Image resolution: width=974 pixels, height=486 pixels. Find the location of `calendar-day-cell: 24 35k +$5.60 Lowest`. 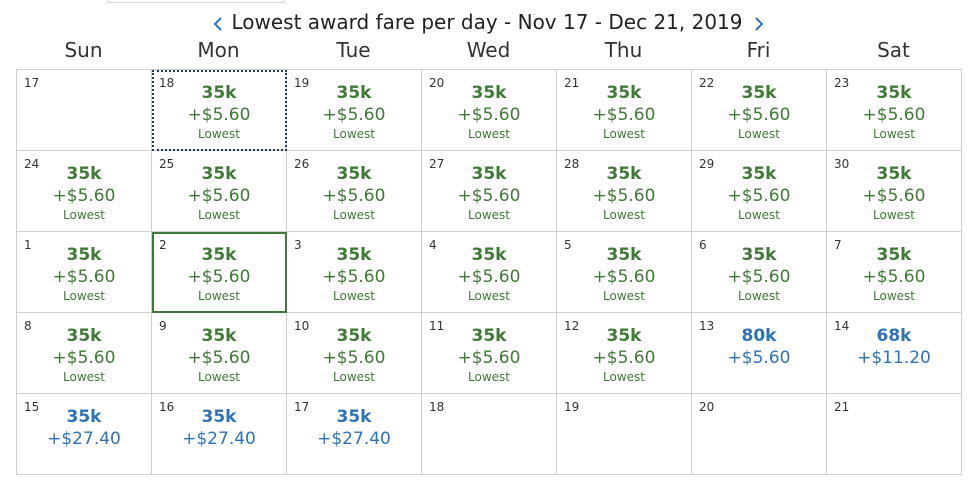

calendar-day-cell: 24 35k +$5.60 Lowest is located at coordinates (84, 191).